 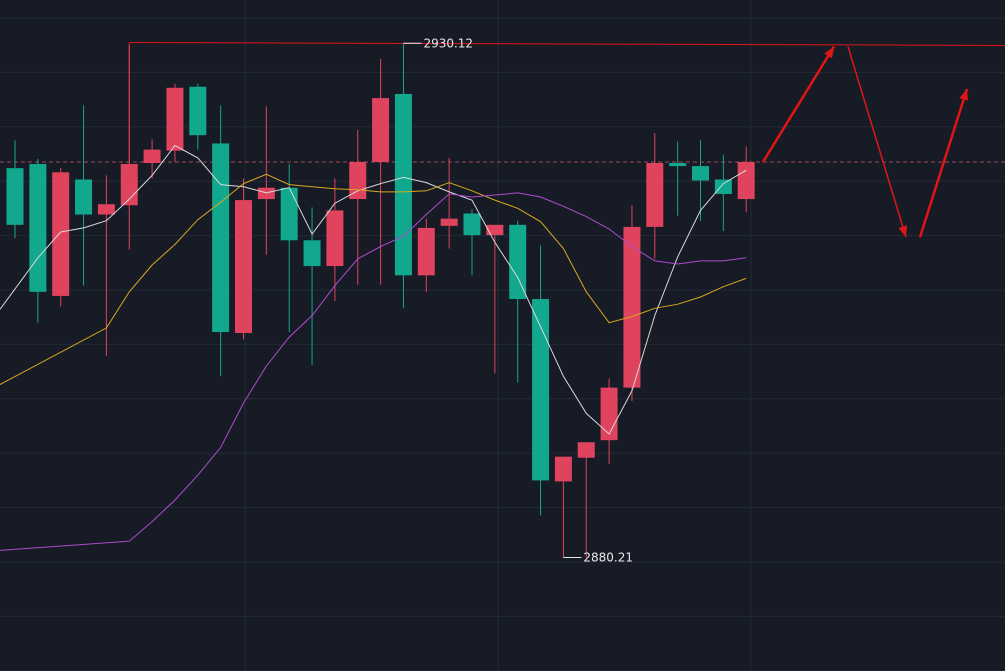 I want to click on projection-arrows, so click(x=865, y=141).